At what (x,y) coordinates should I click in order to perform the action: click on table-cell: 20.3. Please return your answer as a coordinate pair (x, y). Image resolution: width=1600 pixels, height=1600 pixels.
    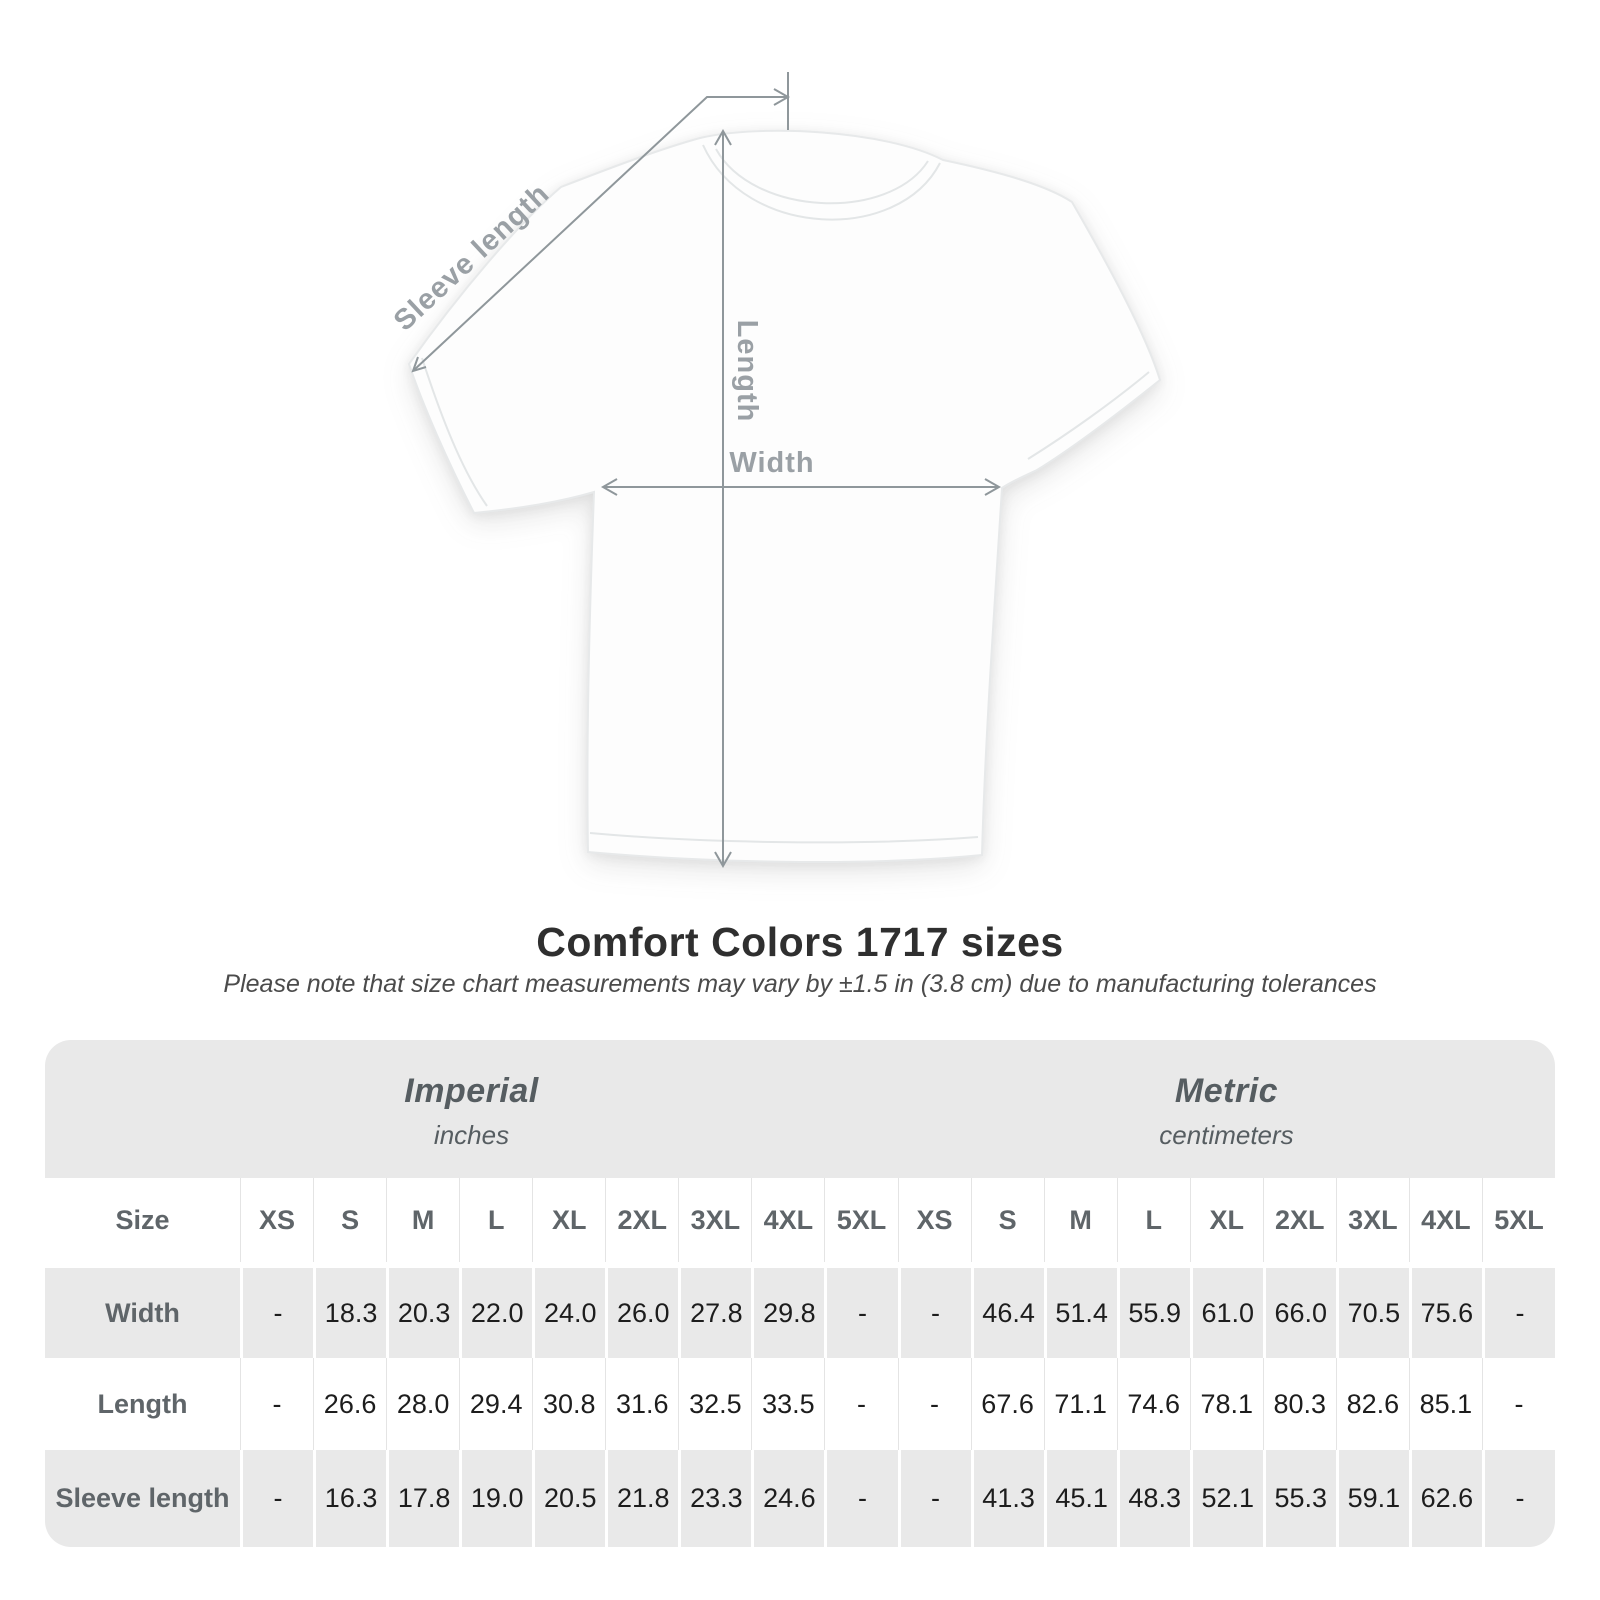
    Looking at the image, I should click on (423, 1310).